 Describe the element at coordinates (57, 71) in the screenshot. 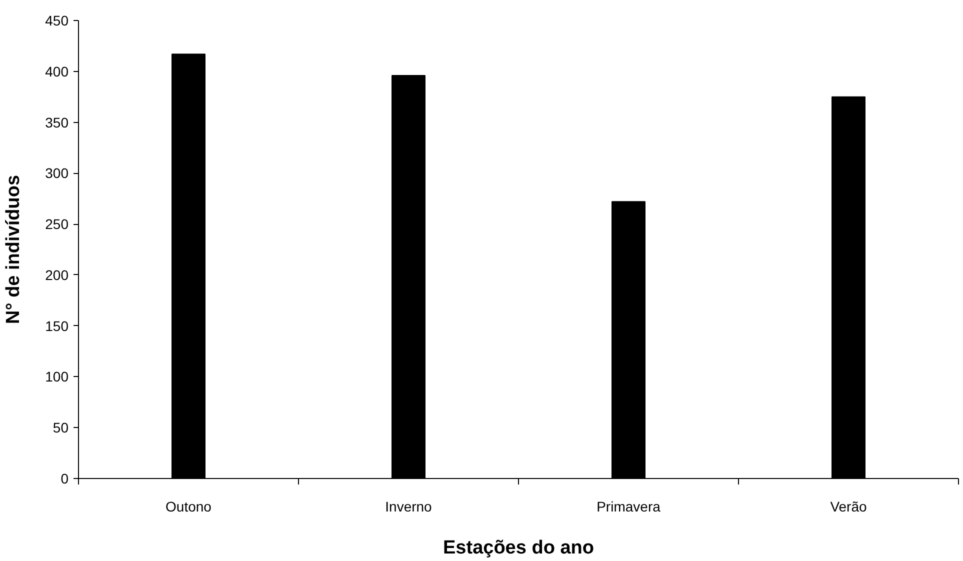

I see `y-tick-label: 400` at that location.